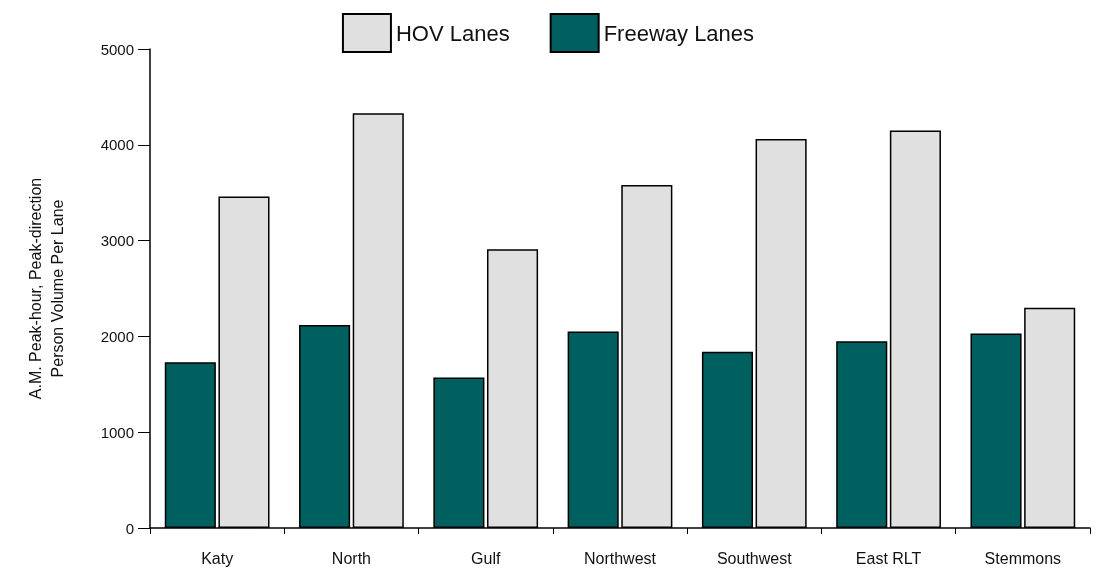 Image resolution: width=1096 pixels, height=575 pixels. Describe the element at coordinates (117, 49) in the screenshot. I see `y-tick-label: 5000` at that location.